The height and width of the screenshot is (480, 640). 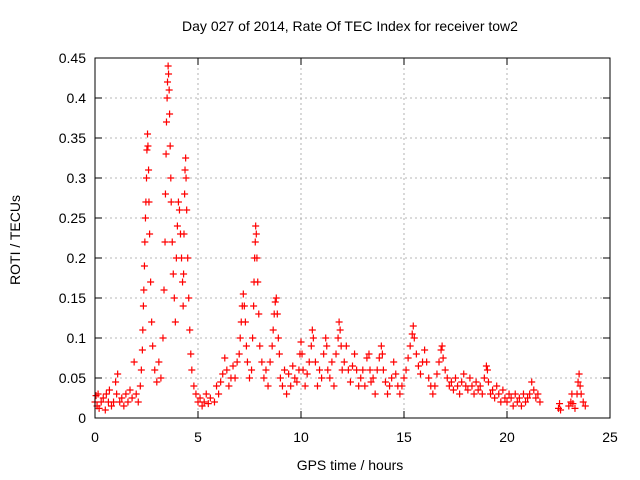 What do you see at coordinates (610, 437) in the screenshot?
I see `x-tick-label: 25` at bounding box center [610, 437].